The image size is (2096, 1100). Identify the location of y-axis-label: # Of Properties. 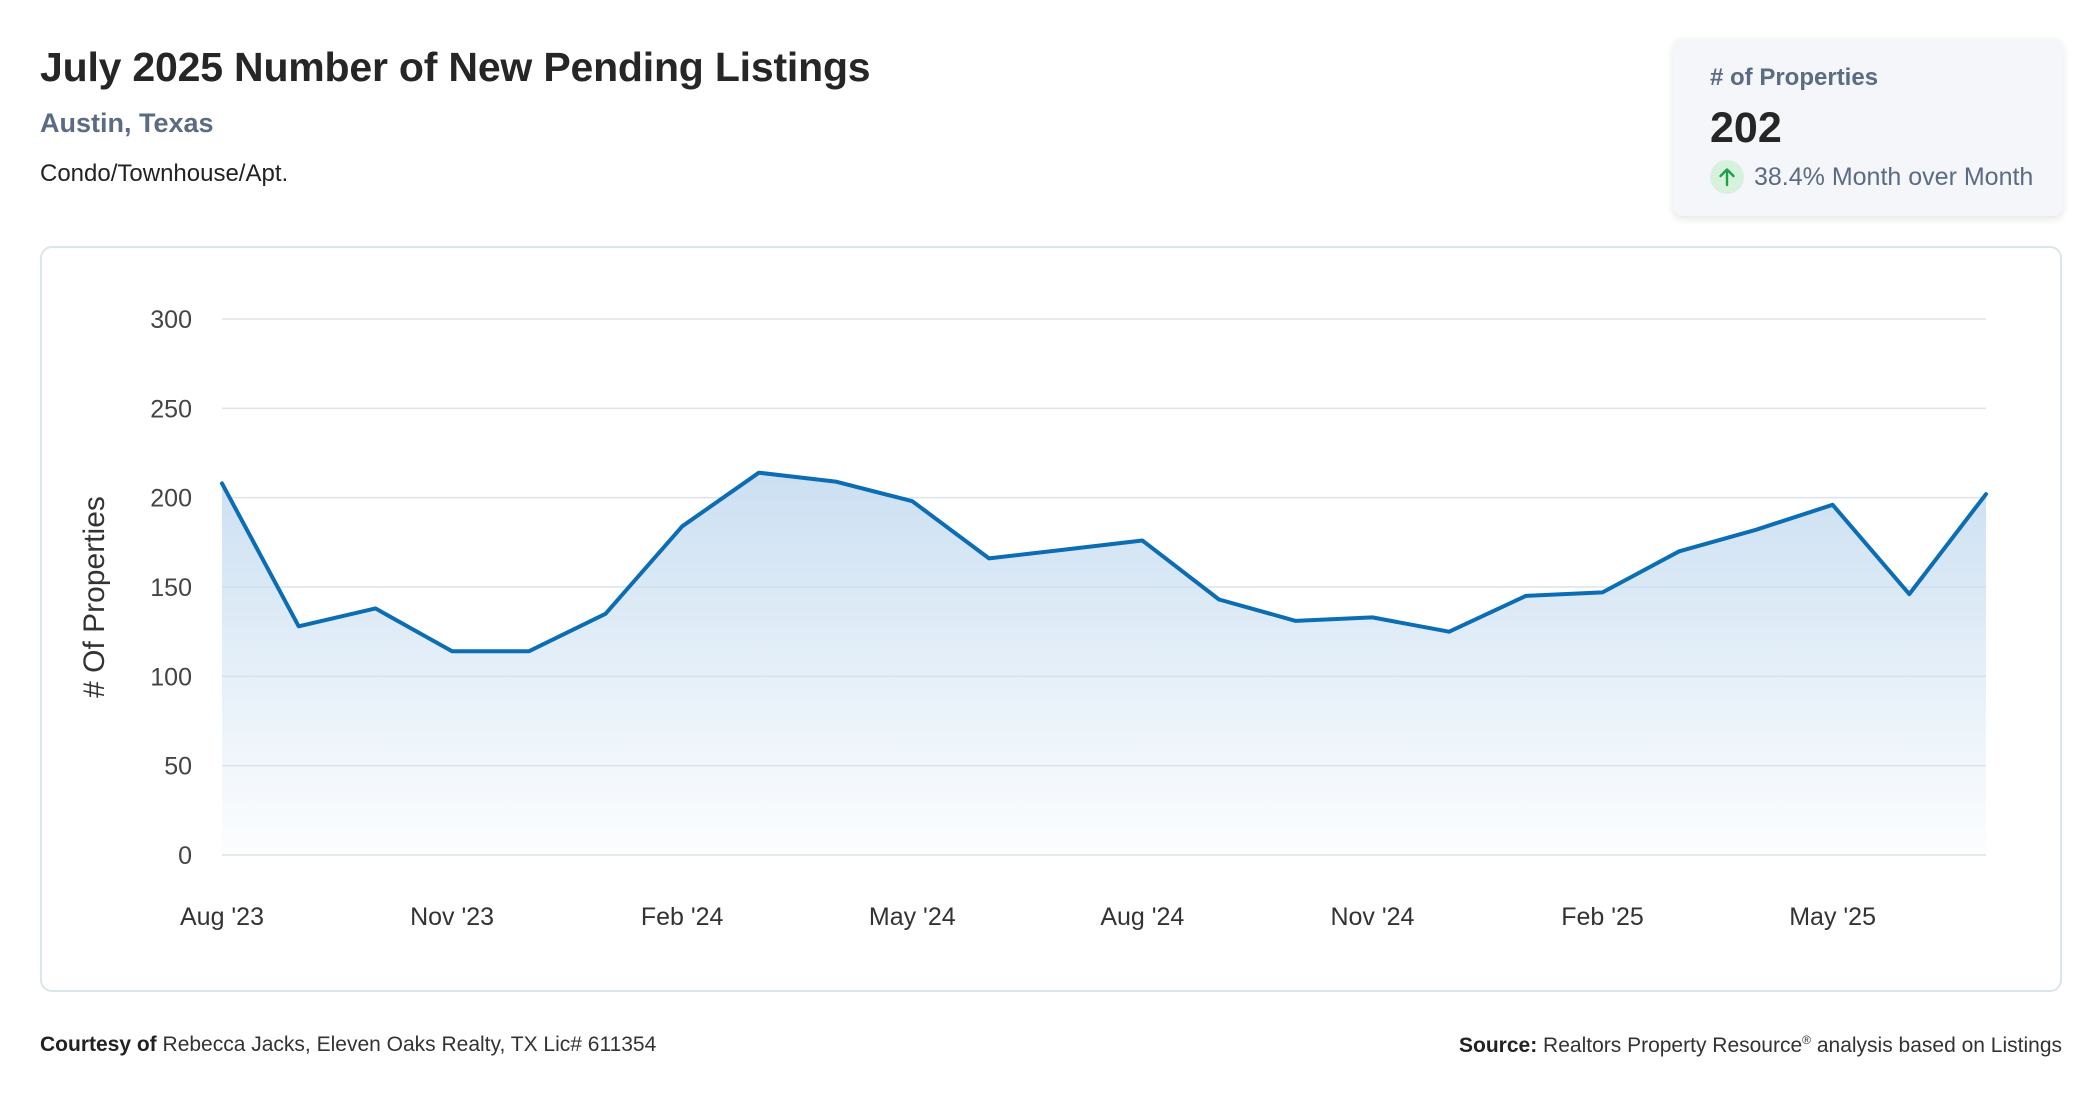
(94, 597).